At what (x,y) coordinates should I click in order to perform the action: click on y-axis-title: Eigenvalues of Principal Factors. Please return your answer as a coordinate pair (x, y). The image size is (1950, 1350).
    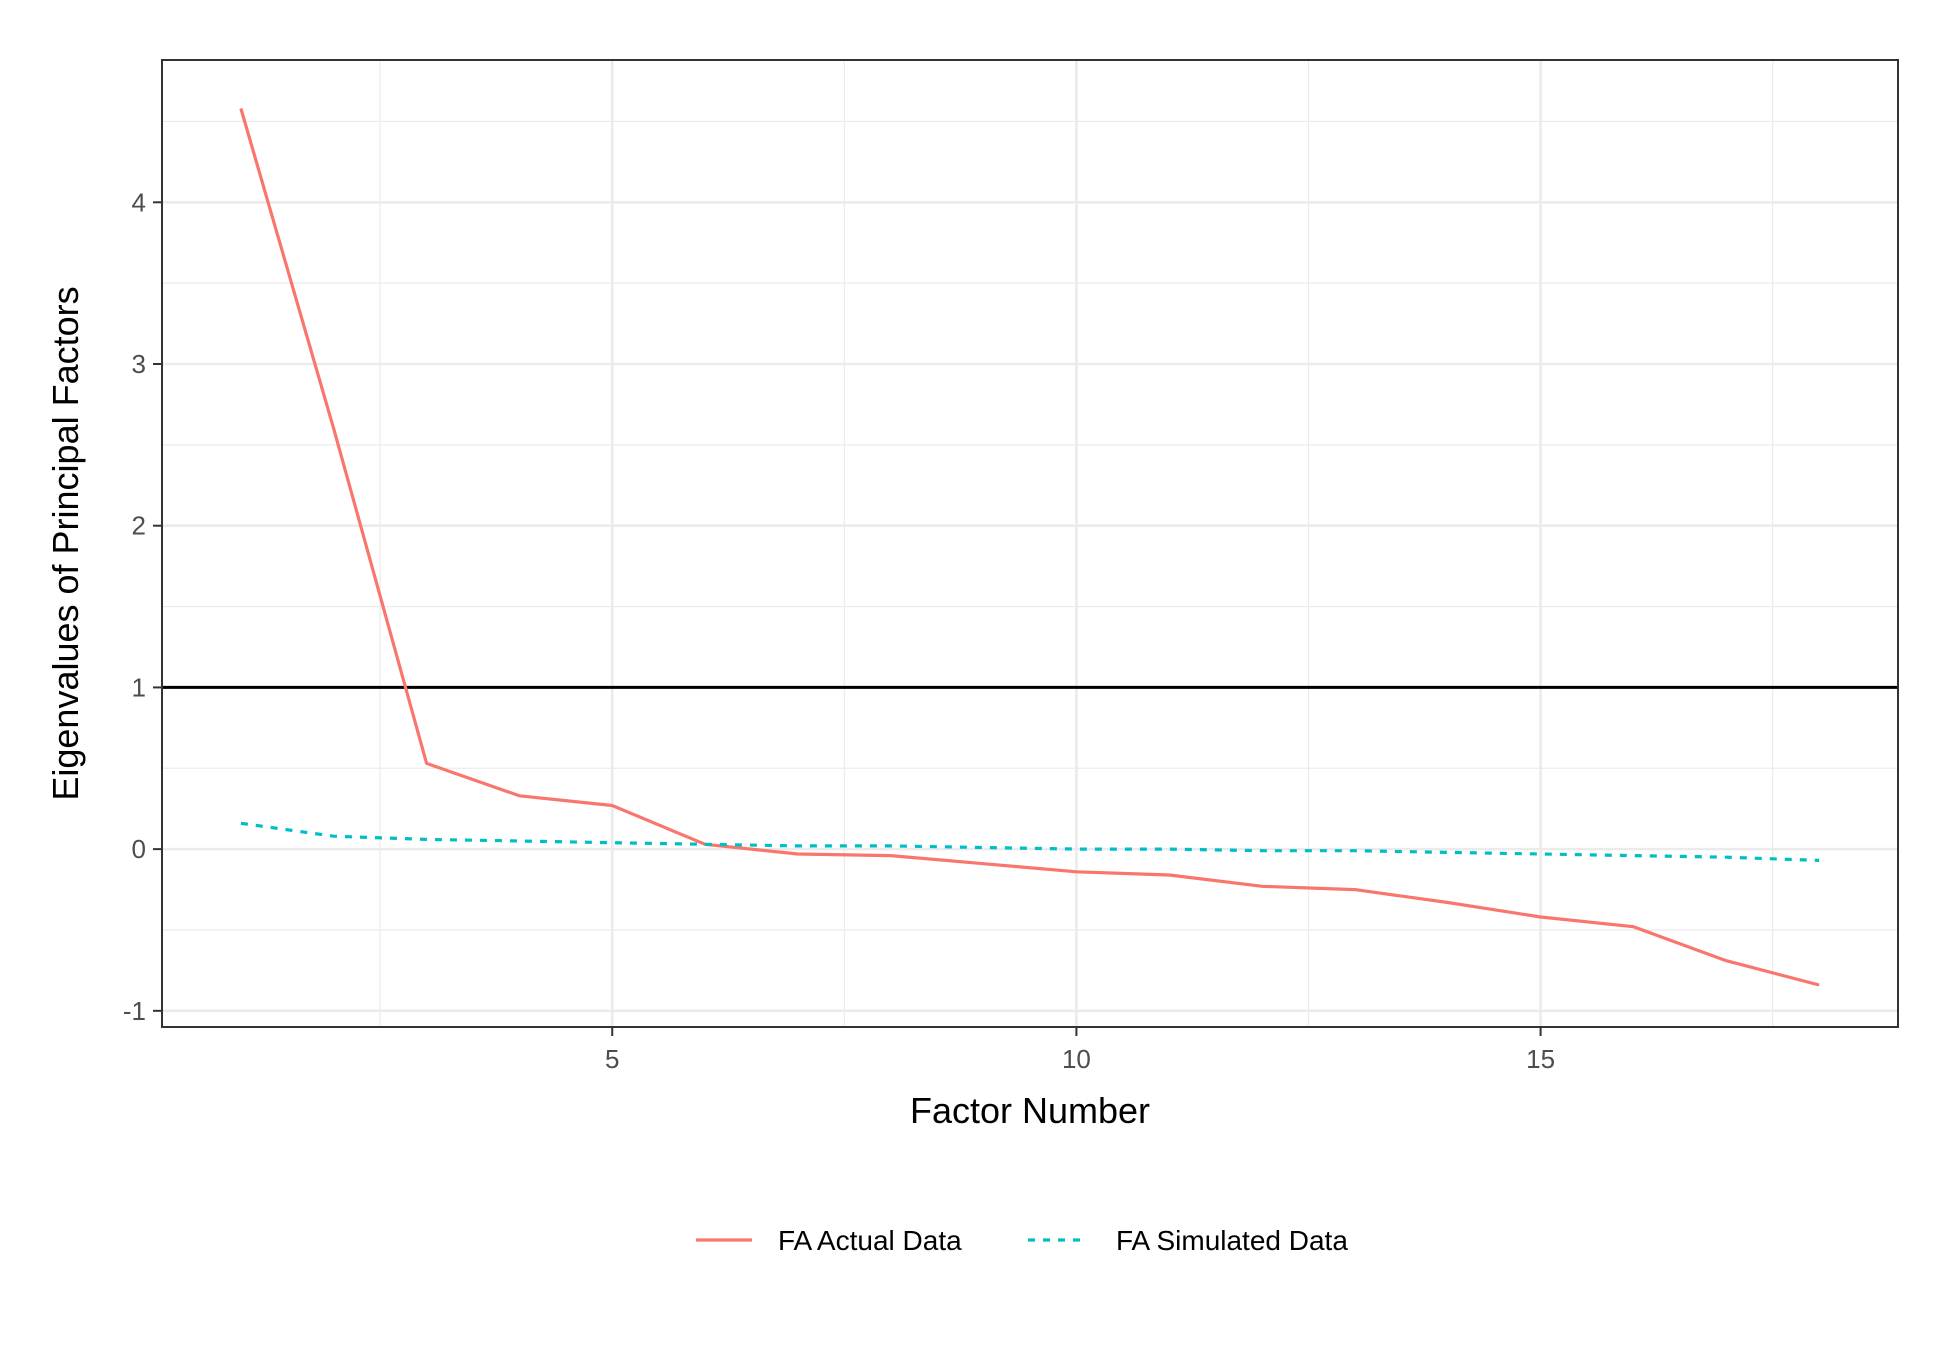
    Looking at the image, I should click on (65, 543).